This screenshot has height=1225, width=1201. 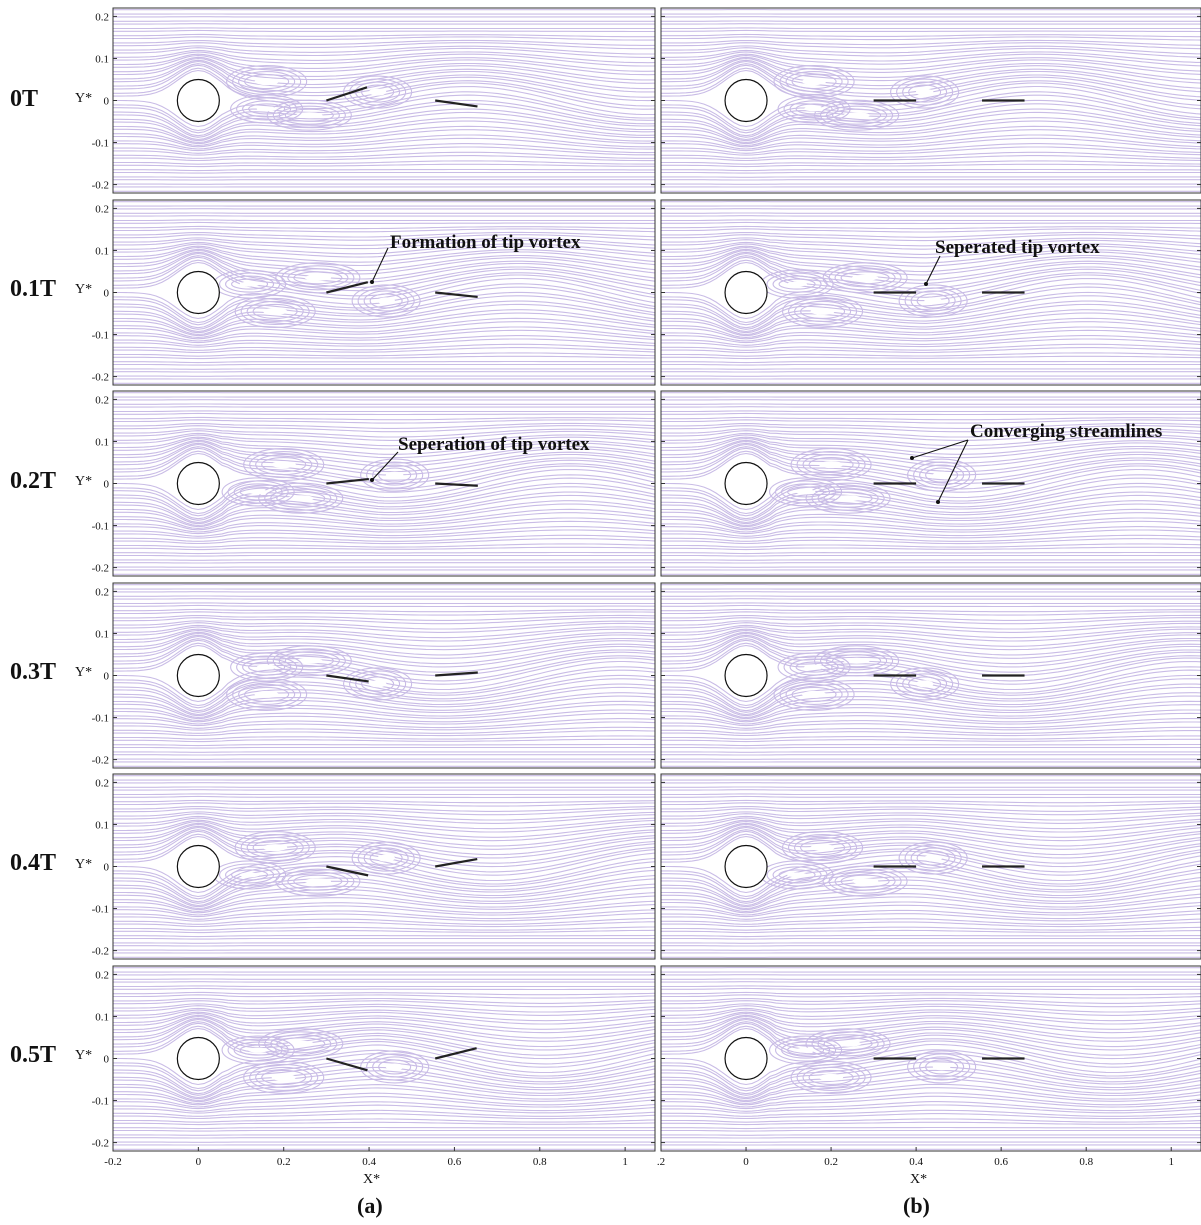 I want to click on x-tick-label: 1, so click(x=1171, y=1162).